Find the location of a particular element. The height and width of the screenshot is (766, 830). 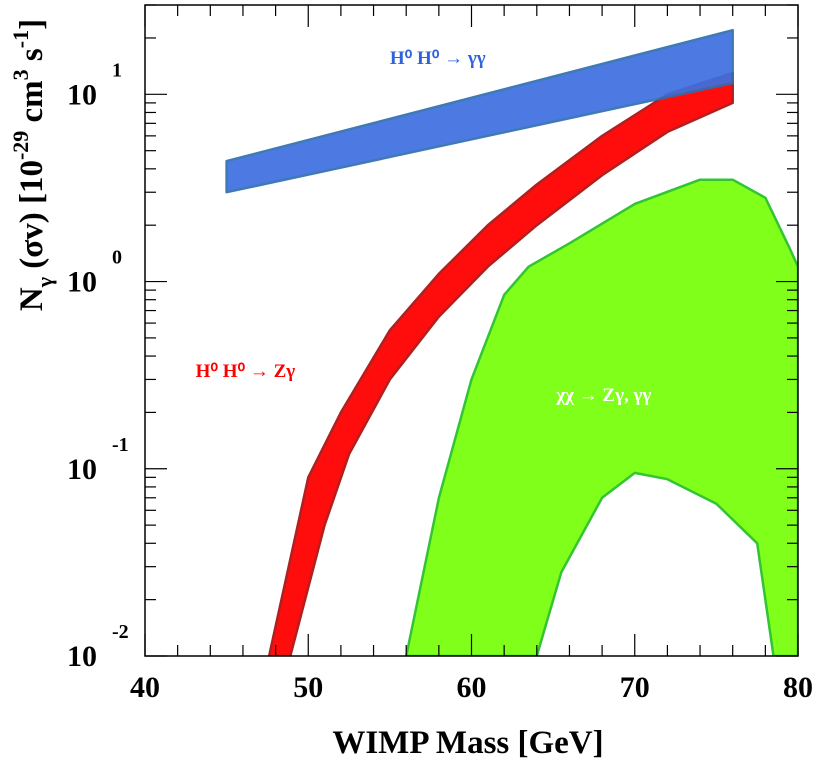

annotation-H0H0-Zgamma: H⁰ H⁰ → Zγ is located at coordinates (246, 371).